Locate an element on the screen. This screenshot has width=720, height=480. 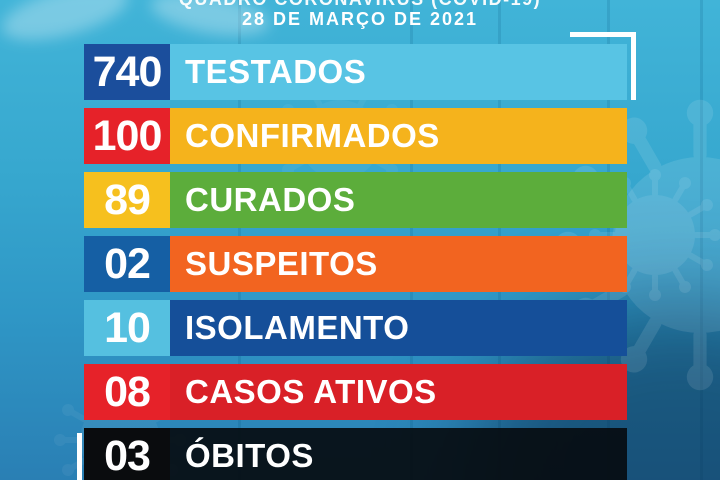
stat-value: 08 is located at coordinates (127, 392).